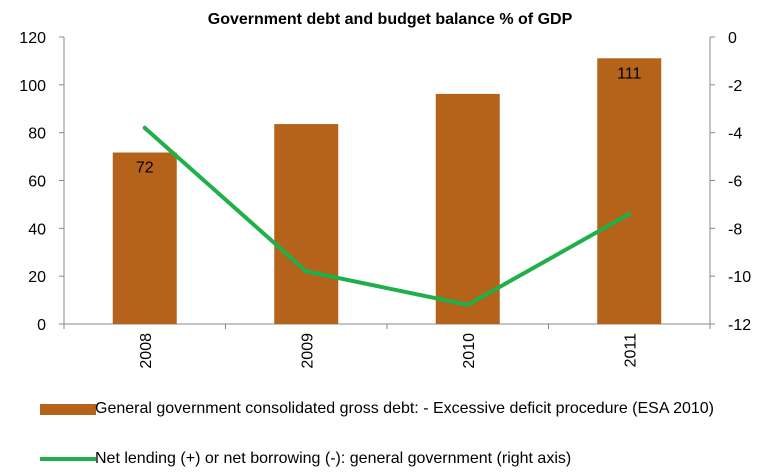  Describe the element at coordinates (32, 86) in the screenshot. I see `left-axis-tick-label: 100` at that location.